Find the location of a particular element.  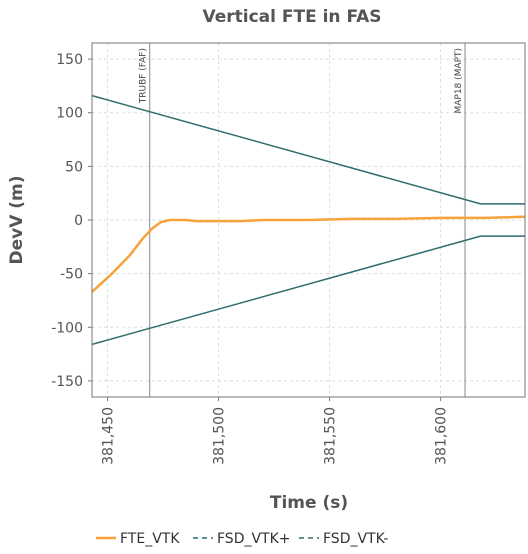

legend: FTE_VTK FSD_VTK+ FSD_VTK- is located at coordinates (242, 539).